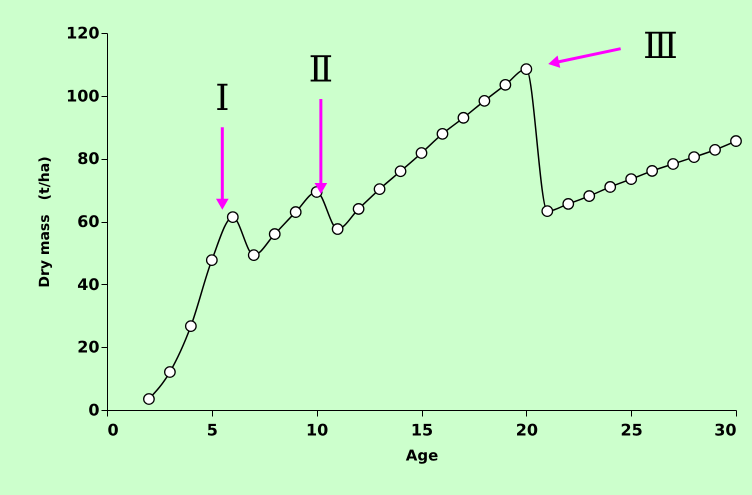 Image resolution: width=752 pixels, height=495 pixels. What do you see at coordinates (113, 430) in the screenshot?
I see `x-tick-label: 0` at bounding box center [113, 430].